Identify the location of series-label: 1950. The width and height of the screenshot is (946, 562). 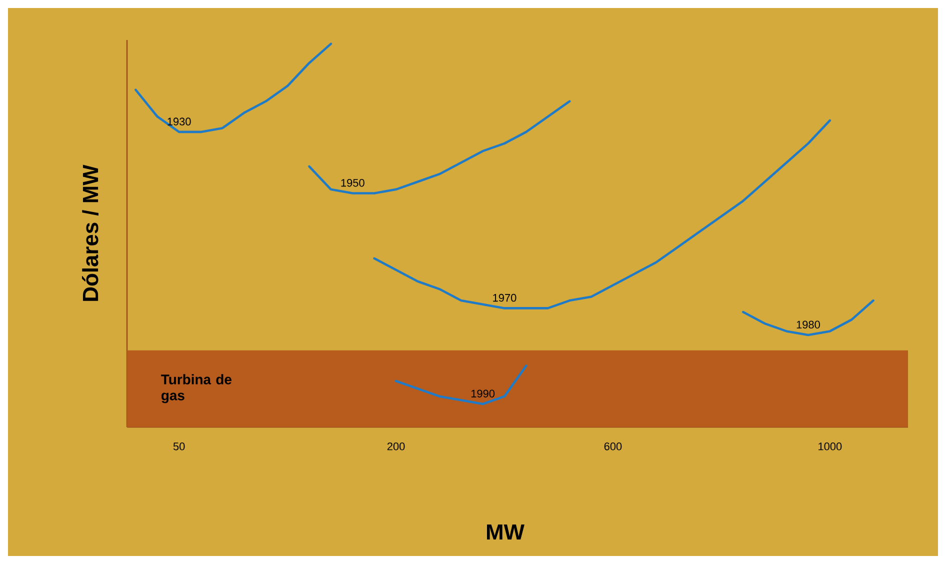
(352, 182).